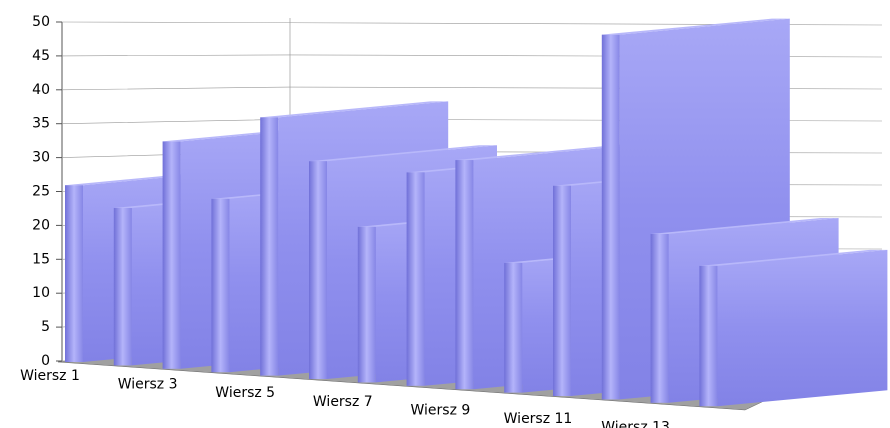  Describe the element at coordinates (472, 23) in the screenshot. I see `grid-line` at that location.